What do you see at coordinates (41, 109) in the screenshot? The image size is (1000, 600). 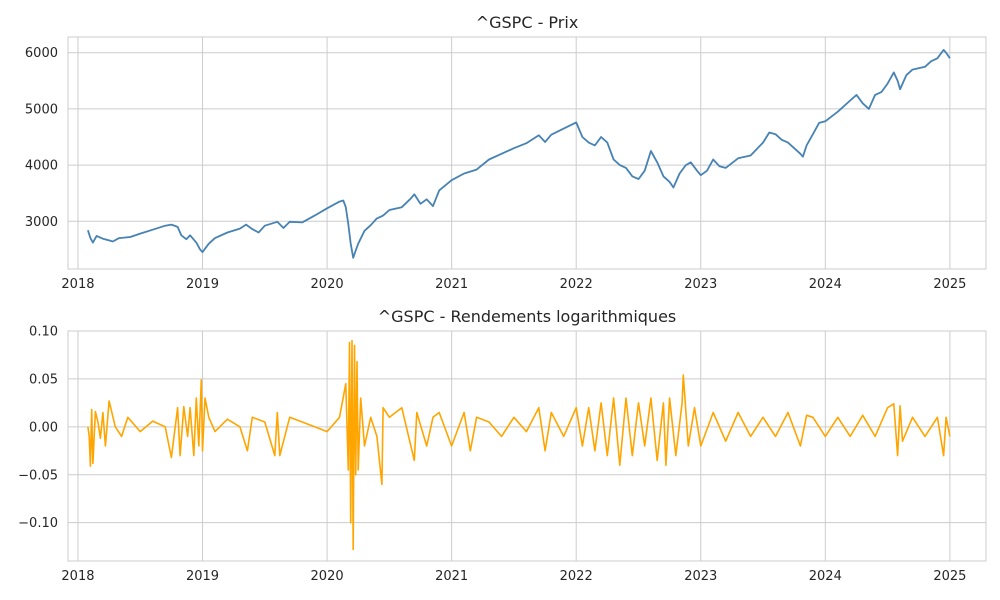 I see `price-y-tick-label: 5000` at bounding box center [41, 109].